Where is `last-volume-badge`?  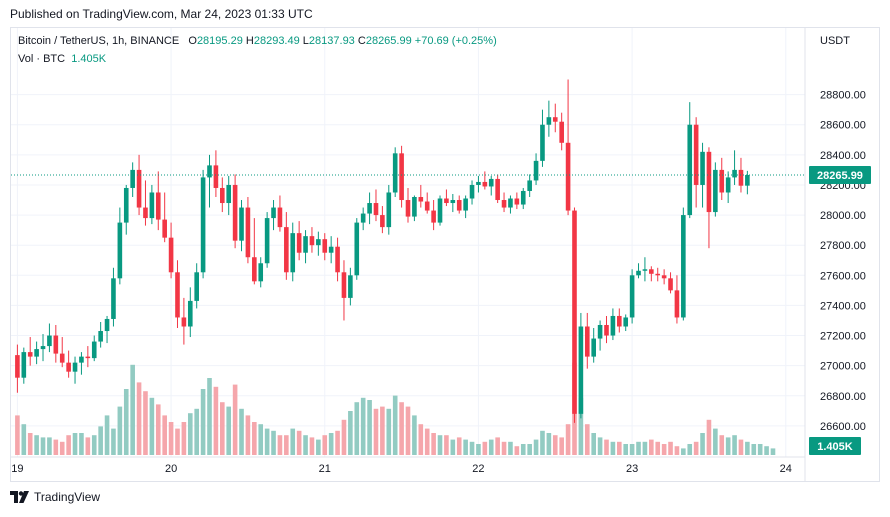
last-volume-badge is located at coordinates (835, 446).